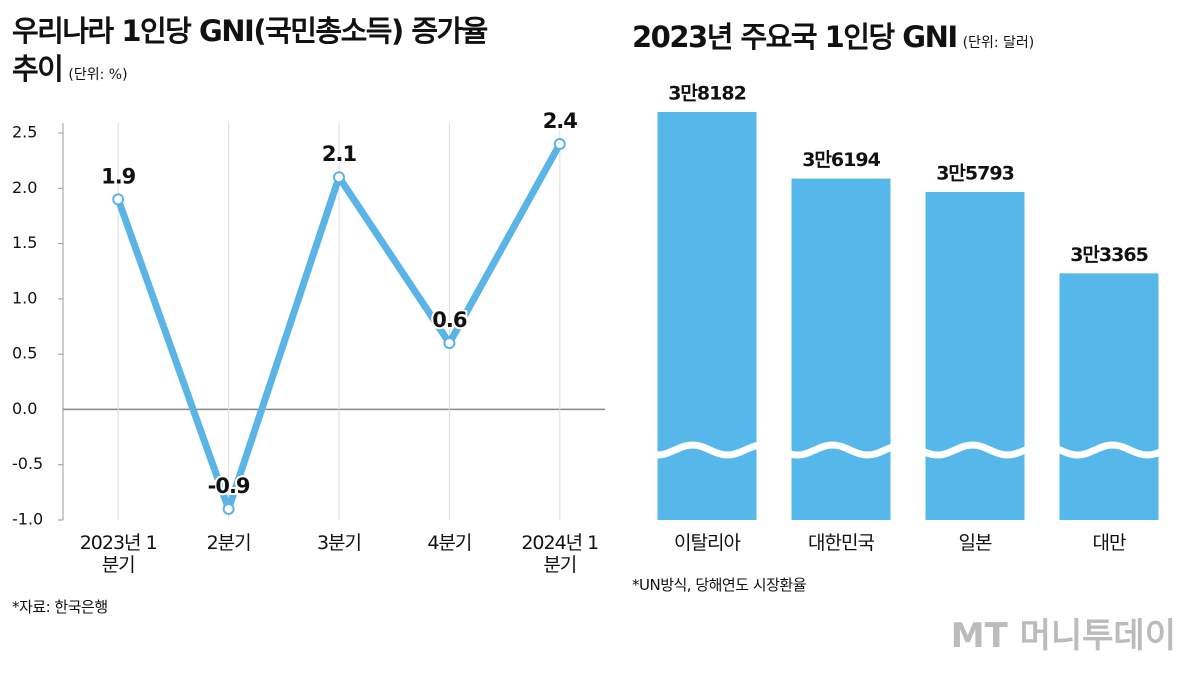  Describe the element at coordinates (707, 93) in the screenshot. I see `data-label: 3만8182` at that location.